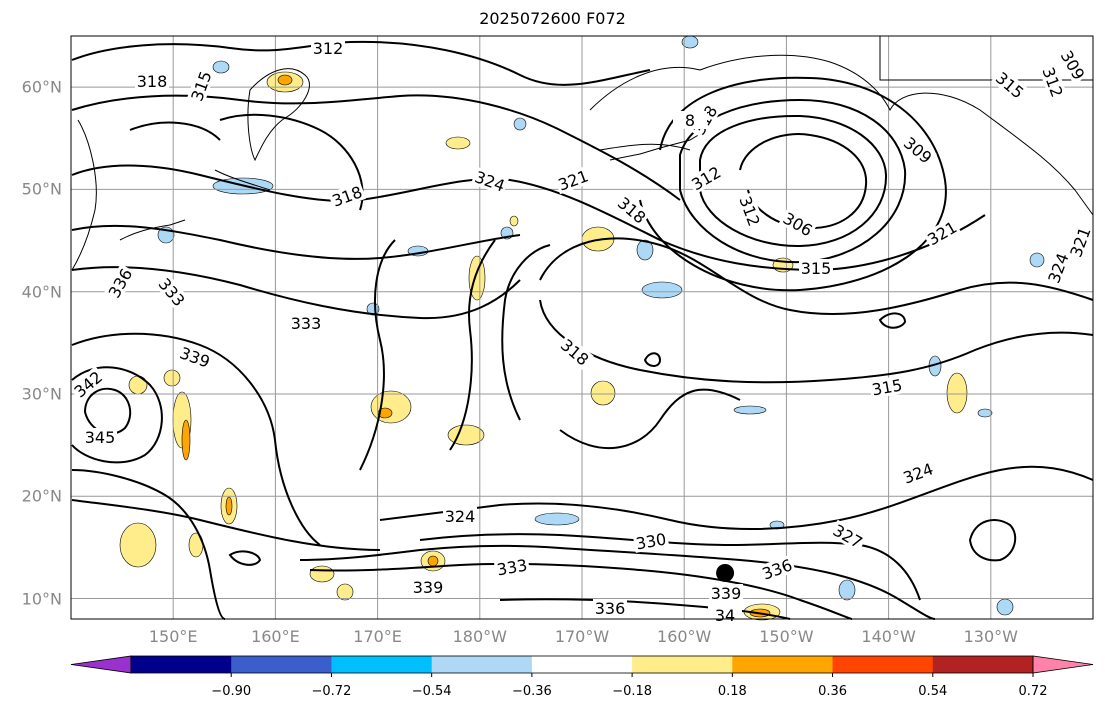 Image resolution: width=1105 pixels, height=712 pixels. I want to click on lon-tick-label: 160°W, so click(684, 636).